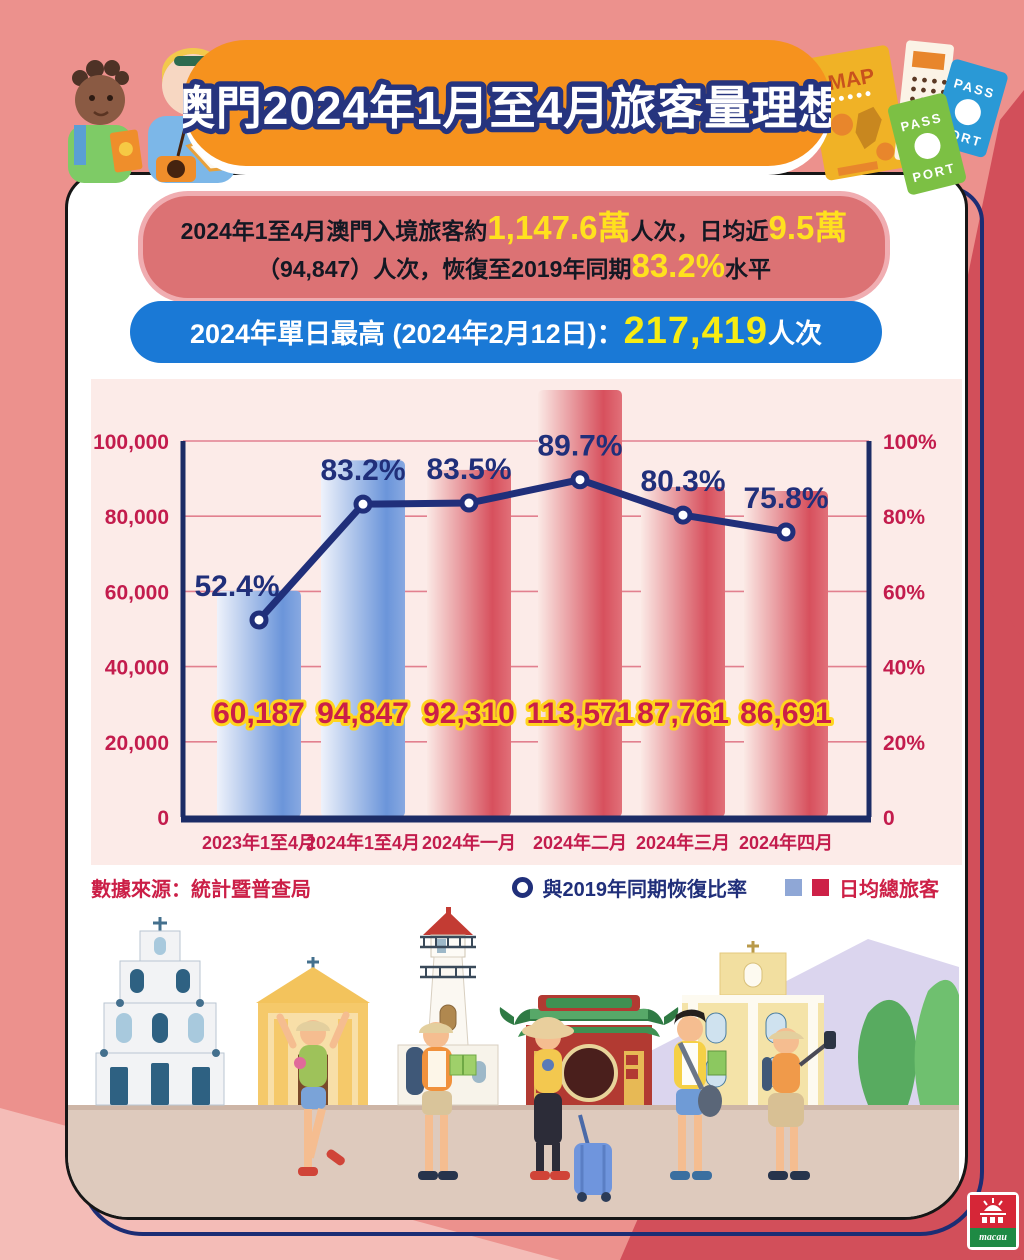 The image size is (1024, 1260). Describe the element at coordinates (444, 269) in the screenshot. I see `text-segment: （94,847）人次，恢復至2019年同期` at that location.